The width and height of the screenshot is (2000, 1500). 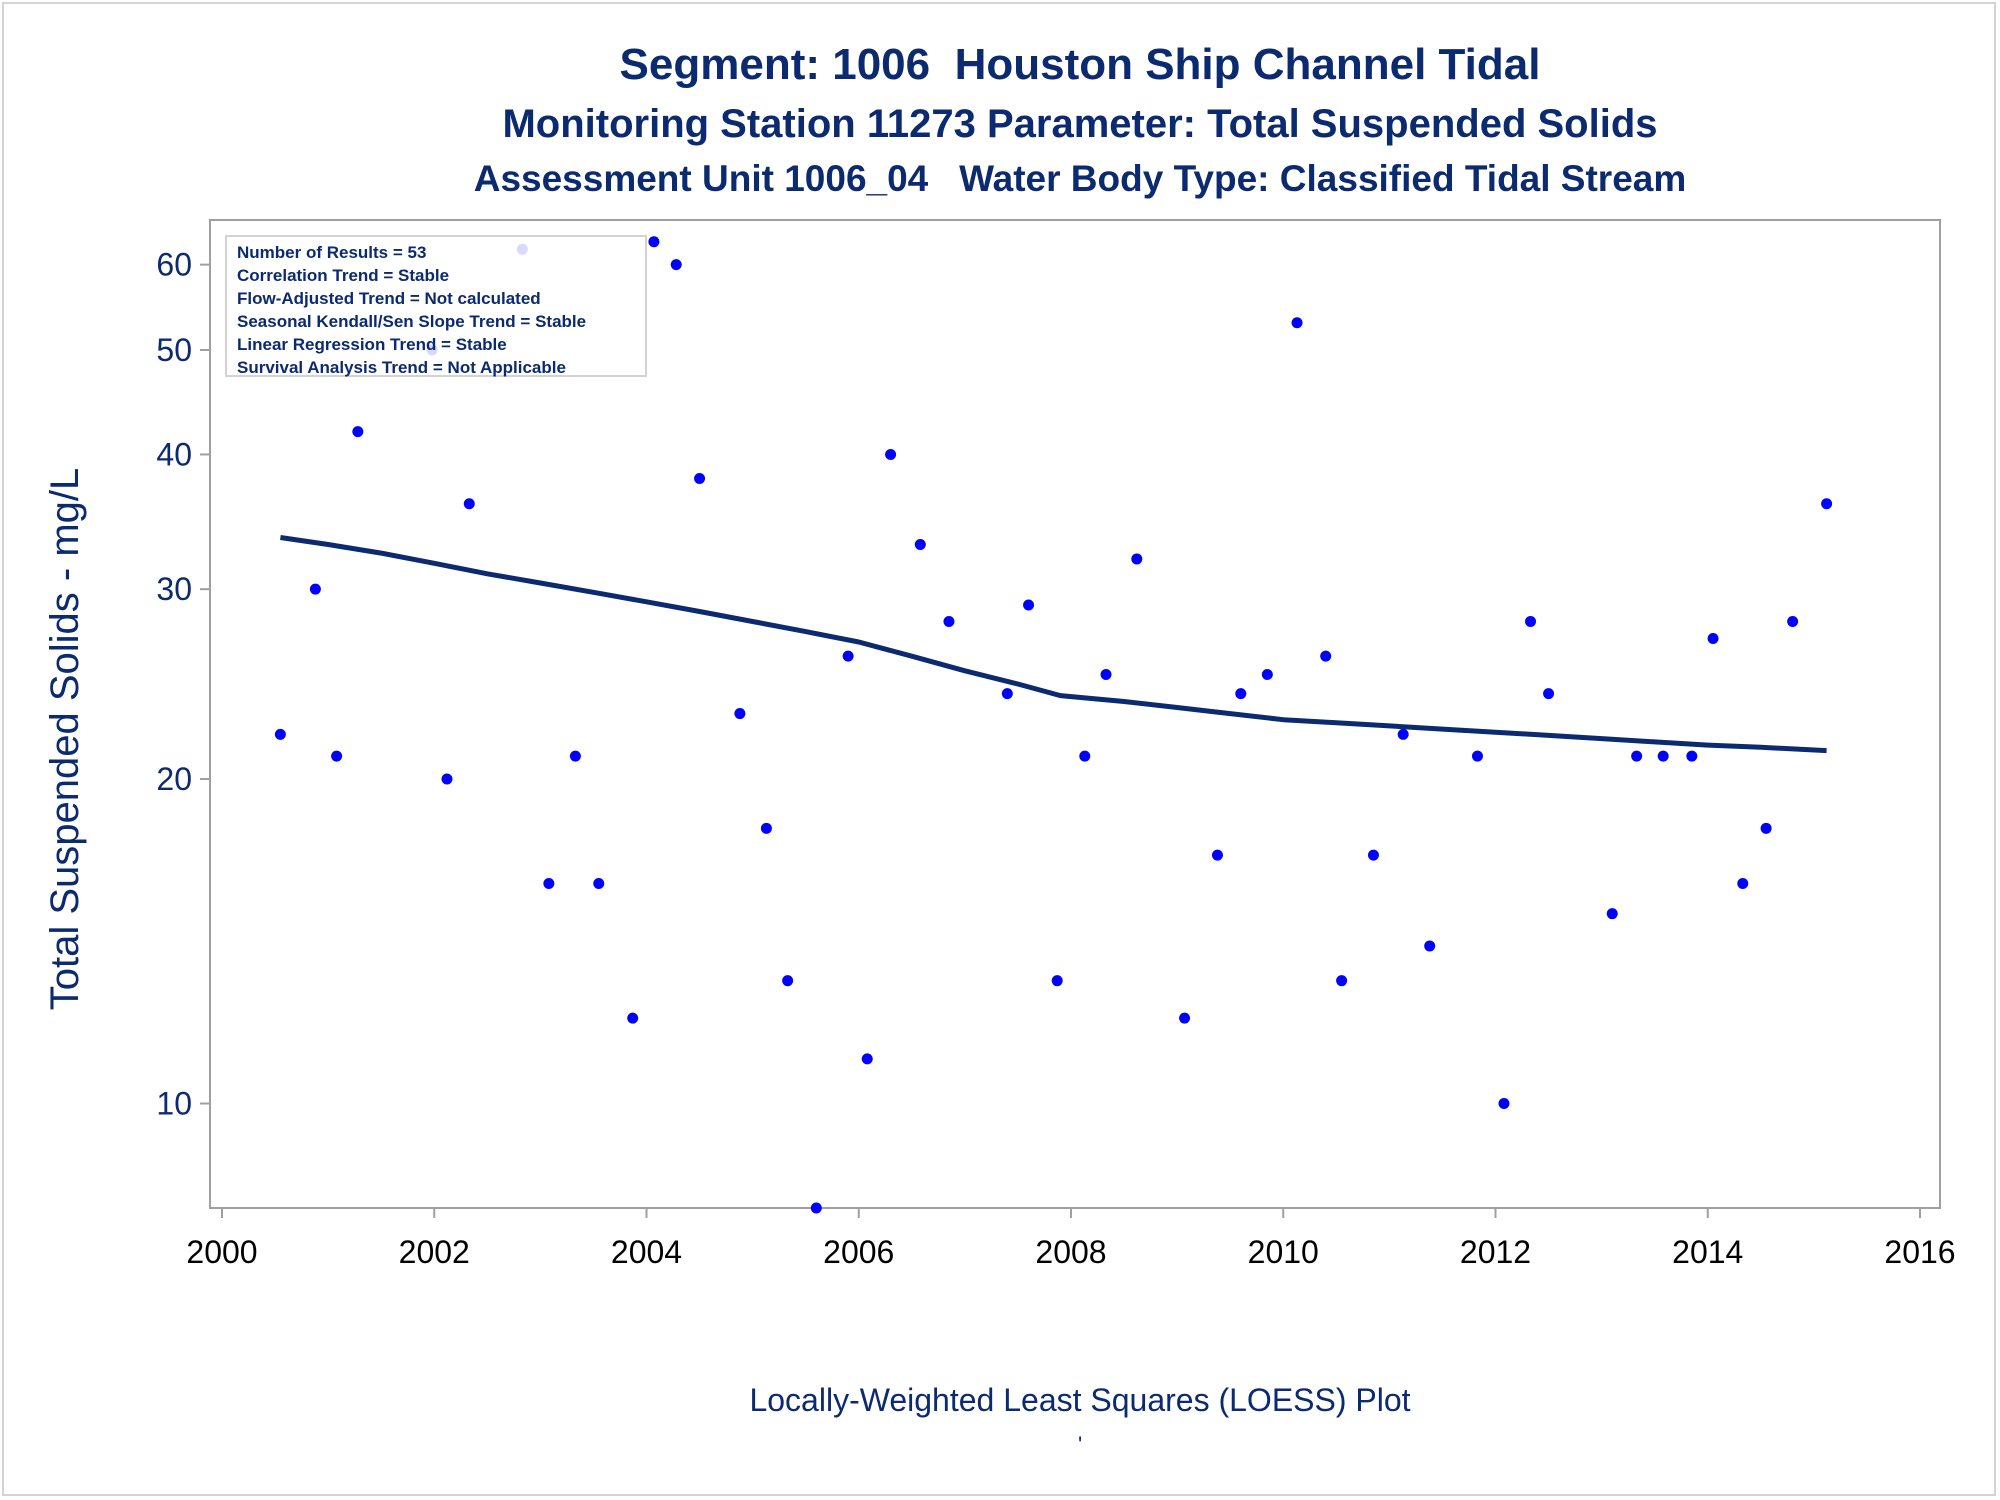 What do you see at coordinates (401, 367) in the screenshot?
I see `summary-line-survival-analysis: Survival Analysis Trend = Not Applicable` at bounding box center [401, 367].